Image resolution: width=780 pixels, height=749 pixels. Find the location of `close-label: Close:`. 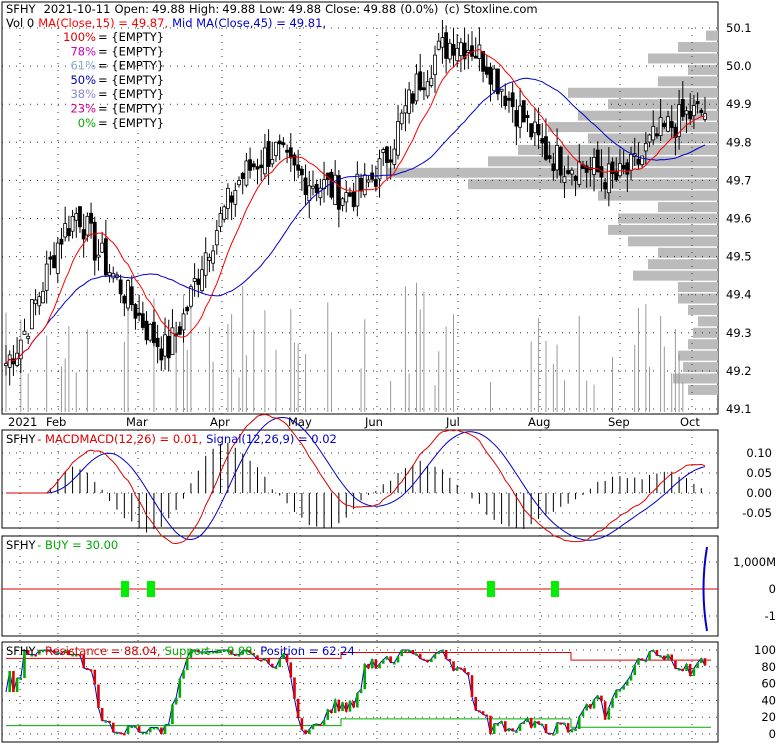

close-label: Close: is located at coordinates (342, 9).